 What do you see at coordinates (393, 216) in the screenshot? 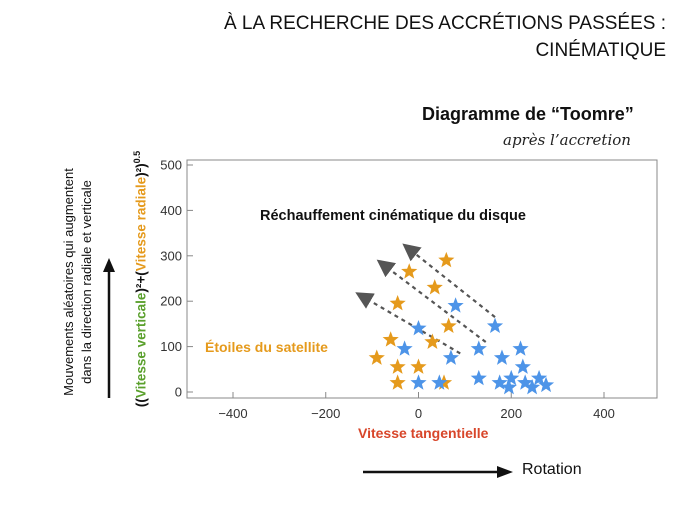
I see `heating-annotation: Réchauffement cinématique du disque` at bounding box center [393, 216].